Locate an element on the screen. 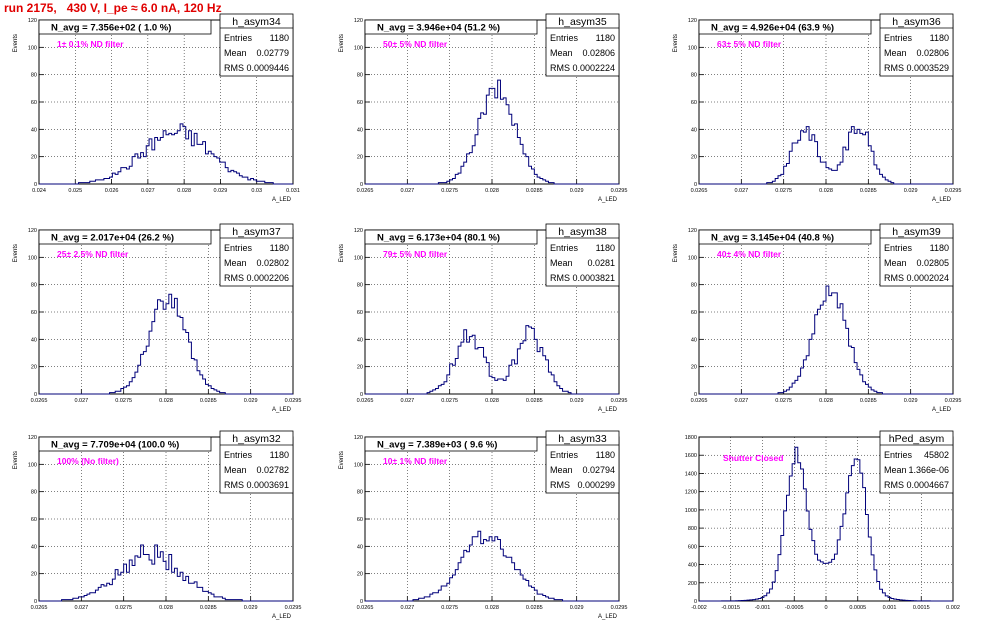 Image resolution: width=996 pixels, height=622 pixels. filter-annotation: 63± 5% ND filter is located at coordinates (749, 44).